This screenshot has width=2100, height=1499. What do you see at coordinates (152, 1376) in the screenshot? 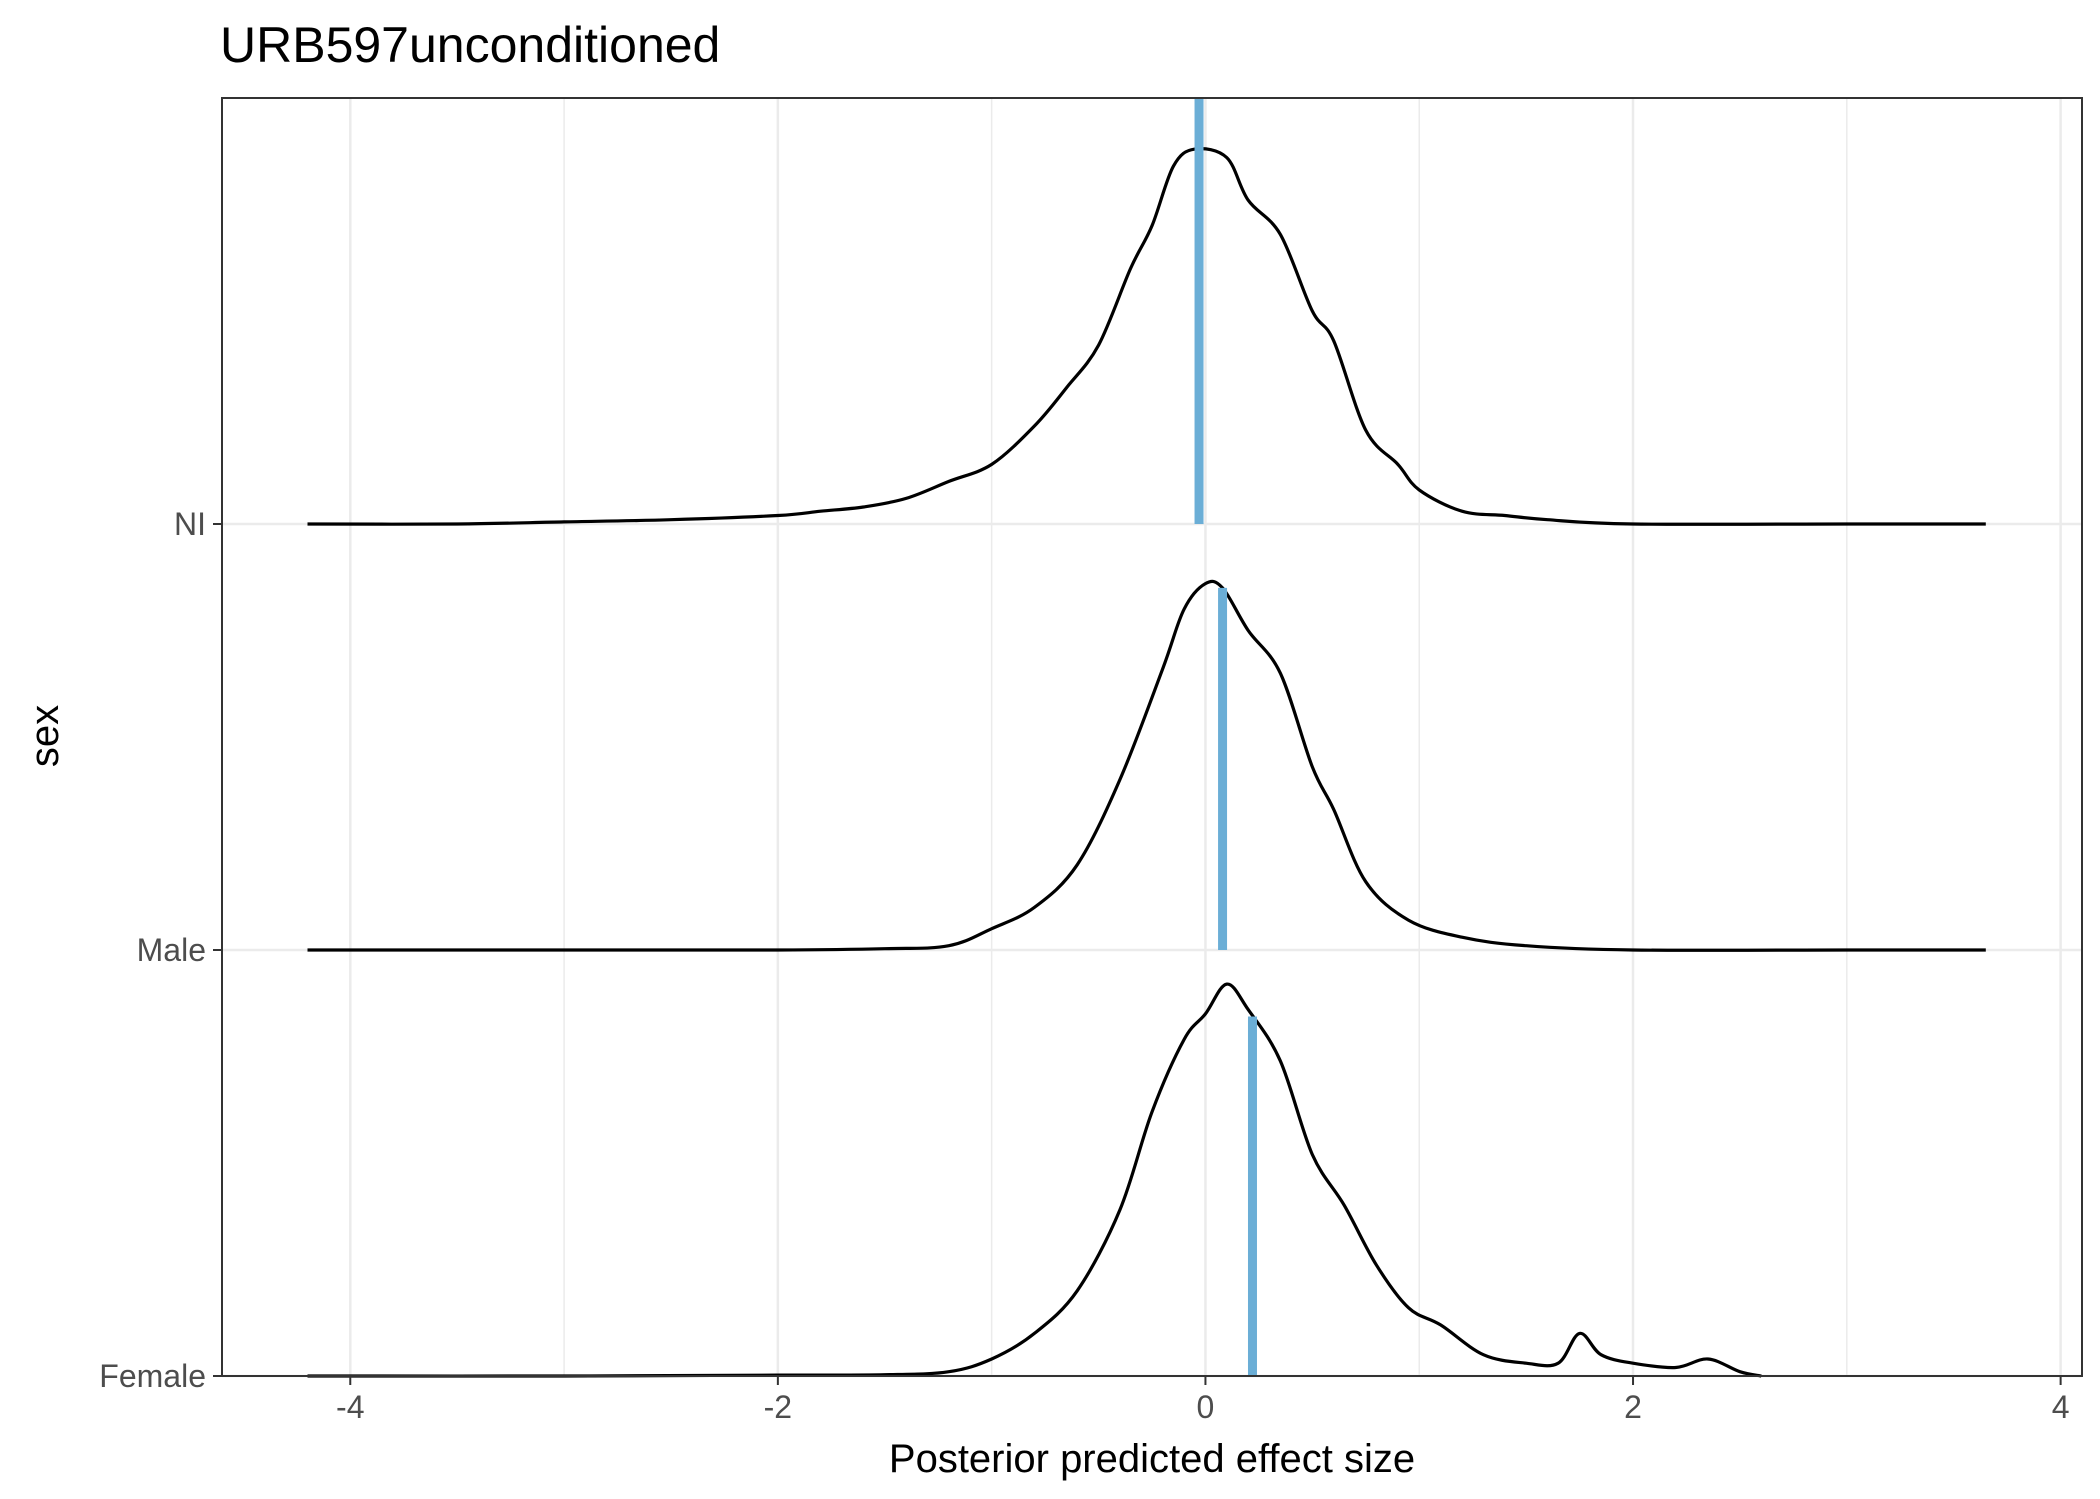
I see `y-tick-label: Female` at bounding box center [152, 1376].